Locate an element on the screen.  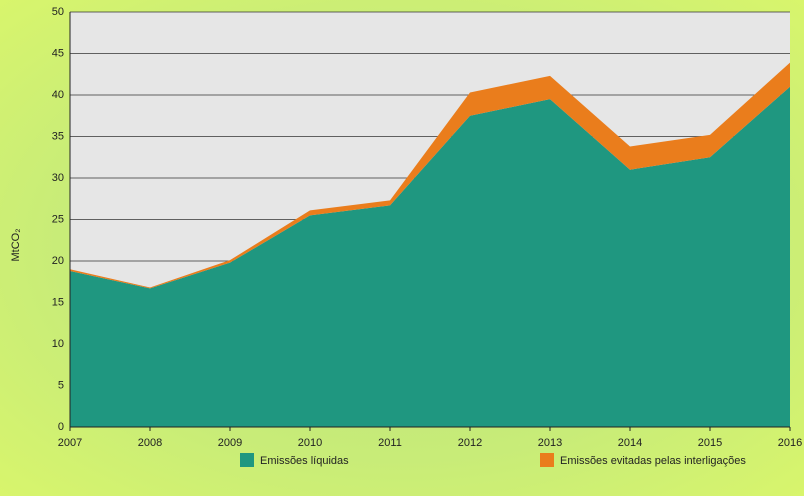
x-tick-label: 2007 is located at coordinates (70, 443).